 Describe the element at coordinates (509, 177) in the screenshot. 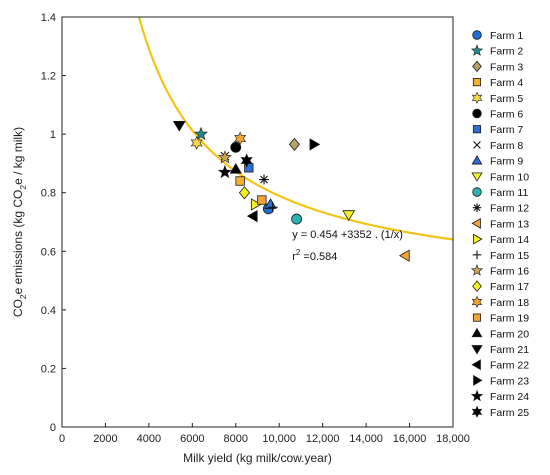

I see `legend-label: Farm 10` at that location.